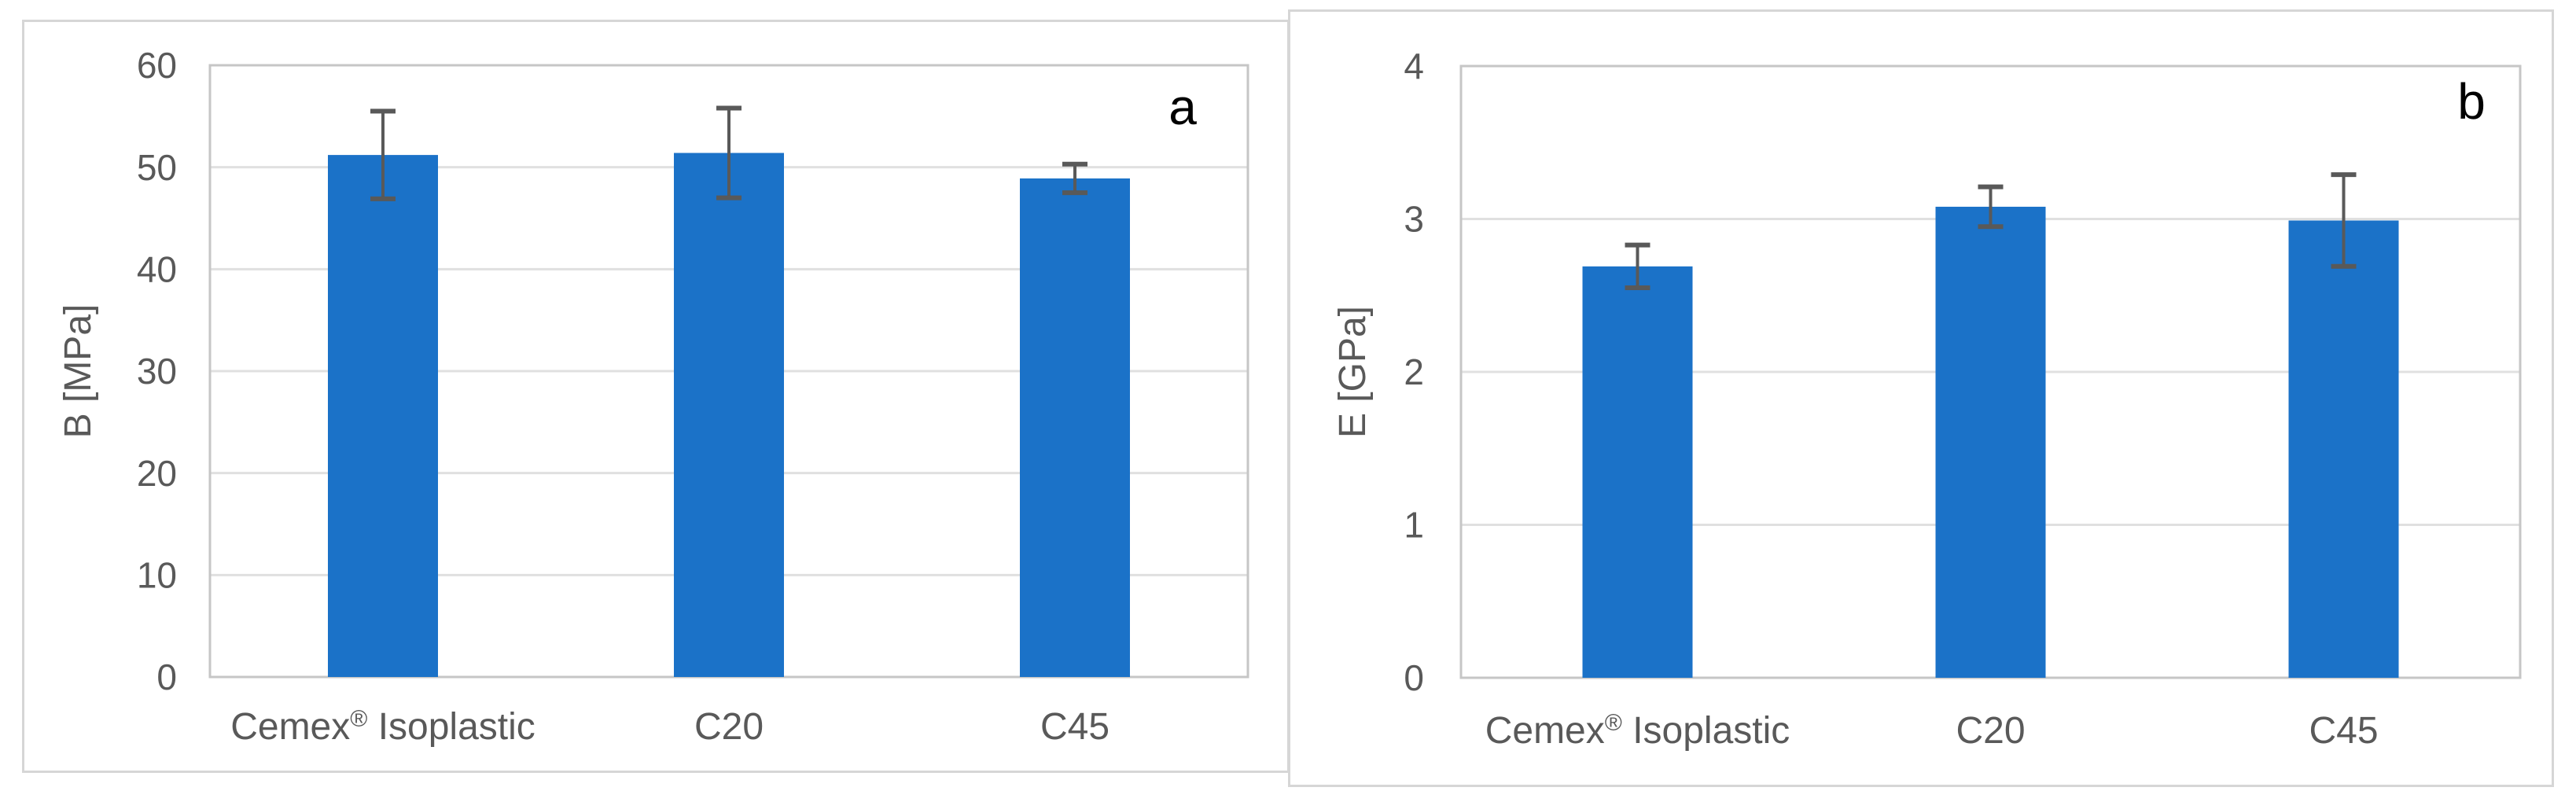 The width and height of the screenshot is (2576, 802). Describe the element at coordinates (157, 473) in the screenshot. I see `y-tick-label: 20` at that location.